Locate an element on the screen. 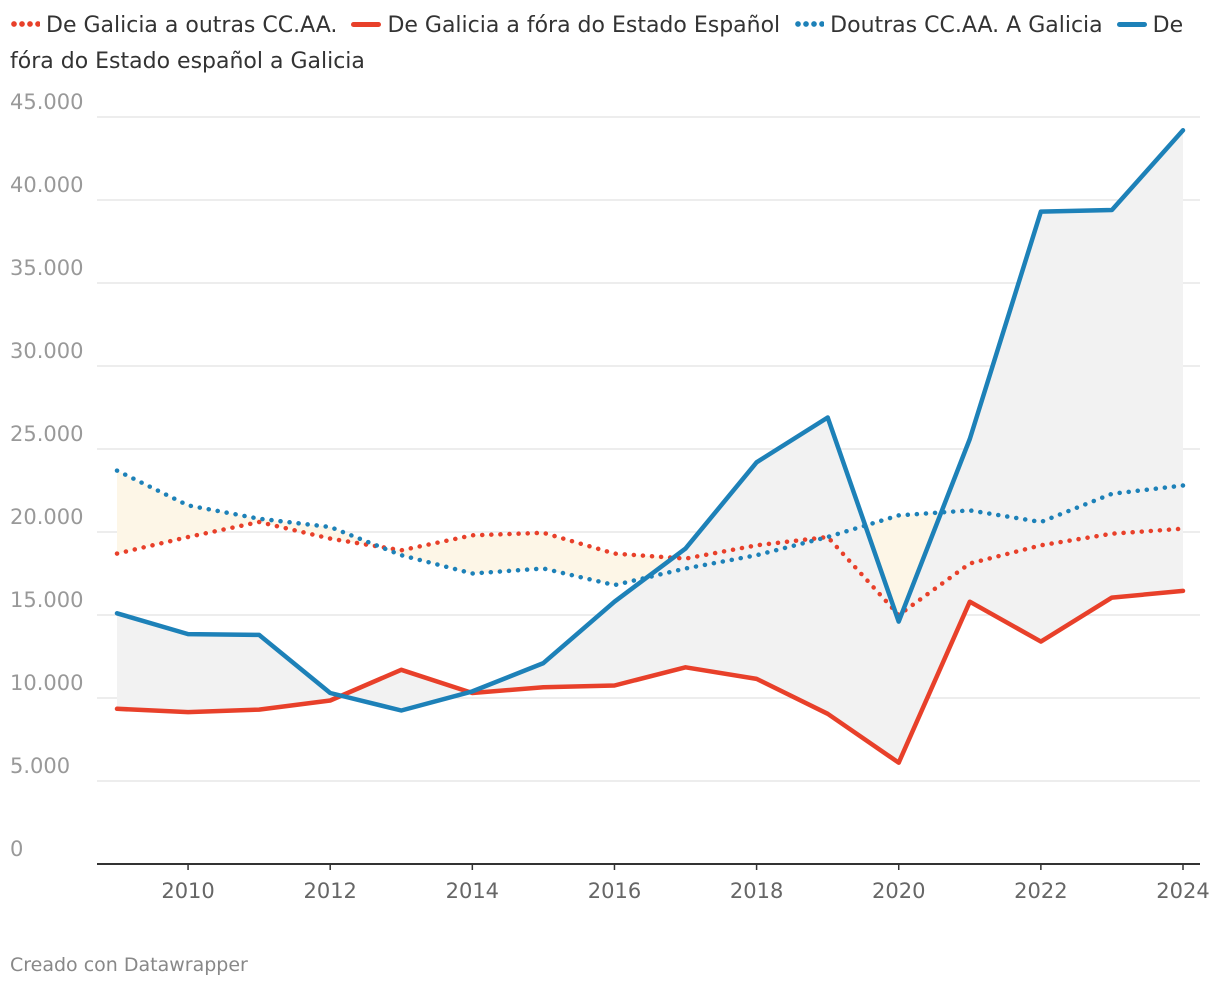  legend-item: De Galicia a outras CC.AA. is located at coordinates (173, 25).